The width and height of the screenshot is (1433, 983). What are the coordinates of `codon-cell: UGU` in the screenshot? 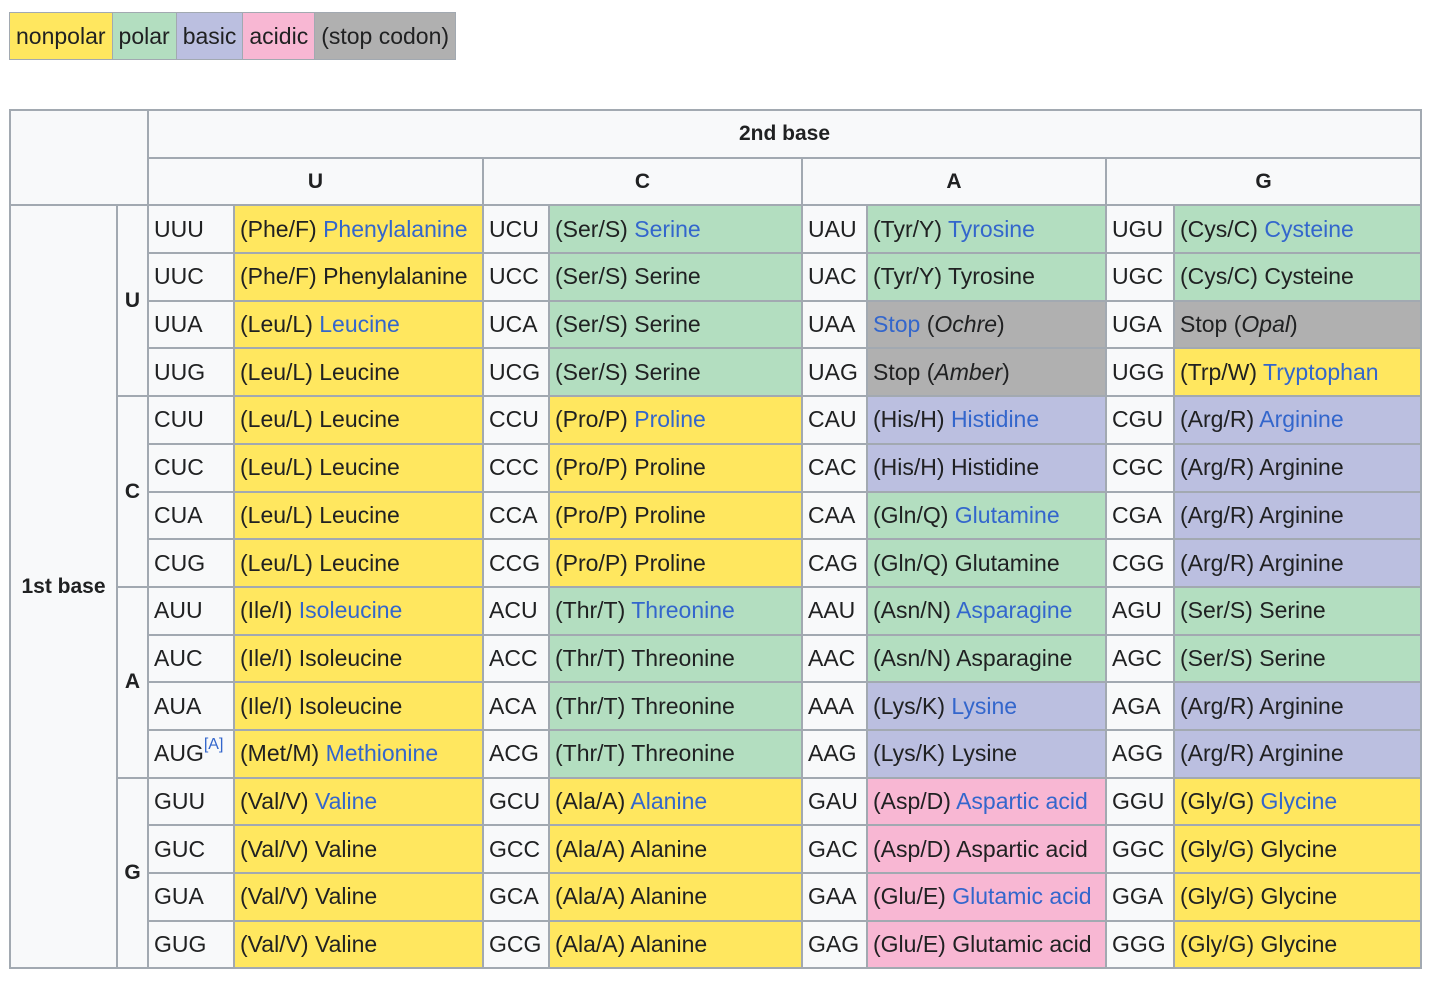 It's located at (1140, 229).